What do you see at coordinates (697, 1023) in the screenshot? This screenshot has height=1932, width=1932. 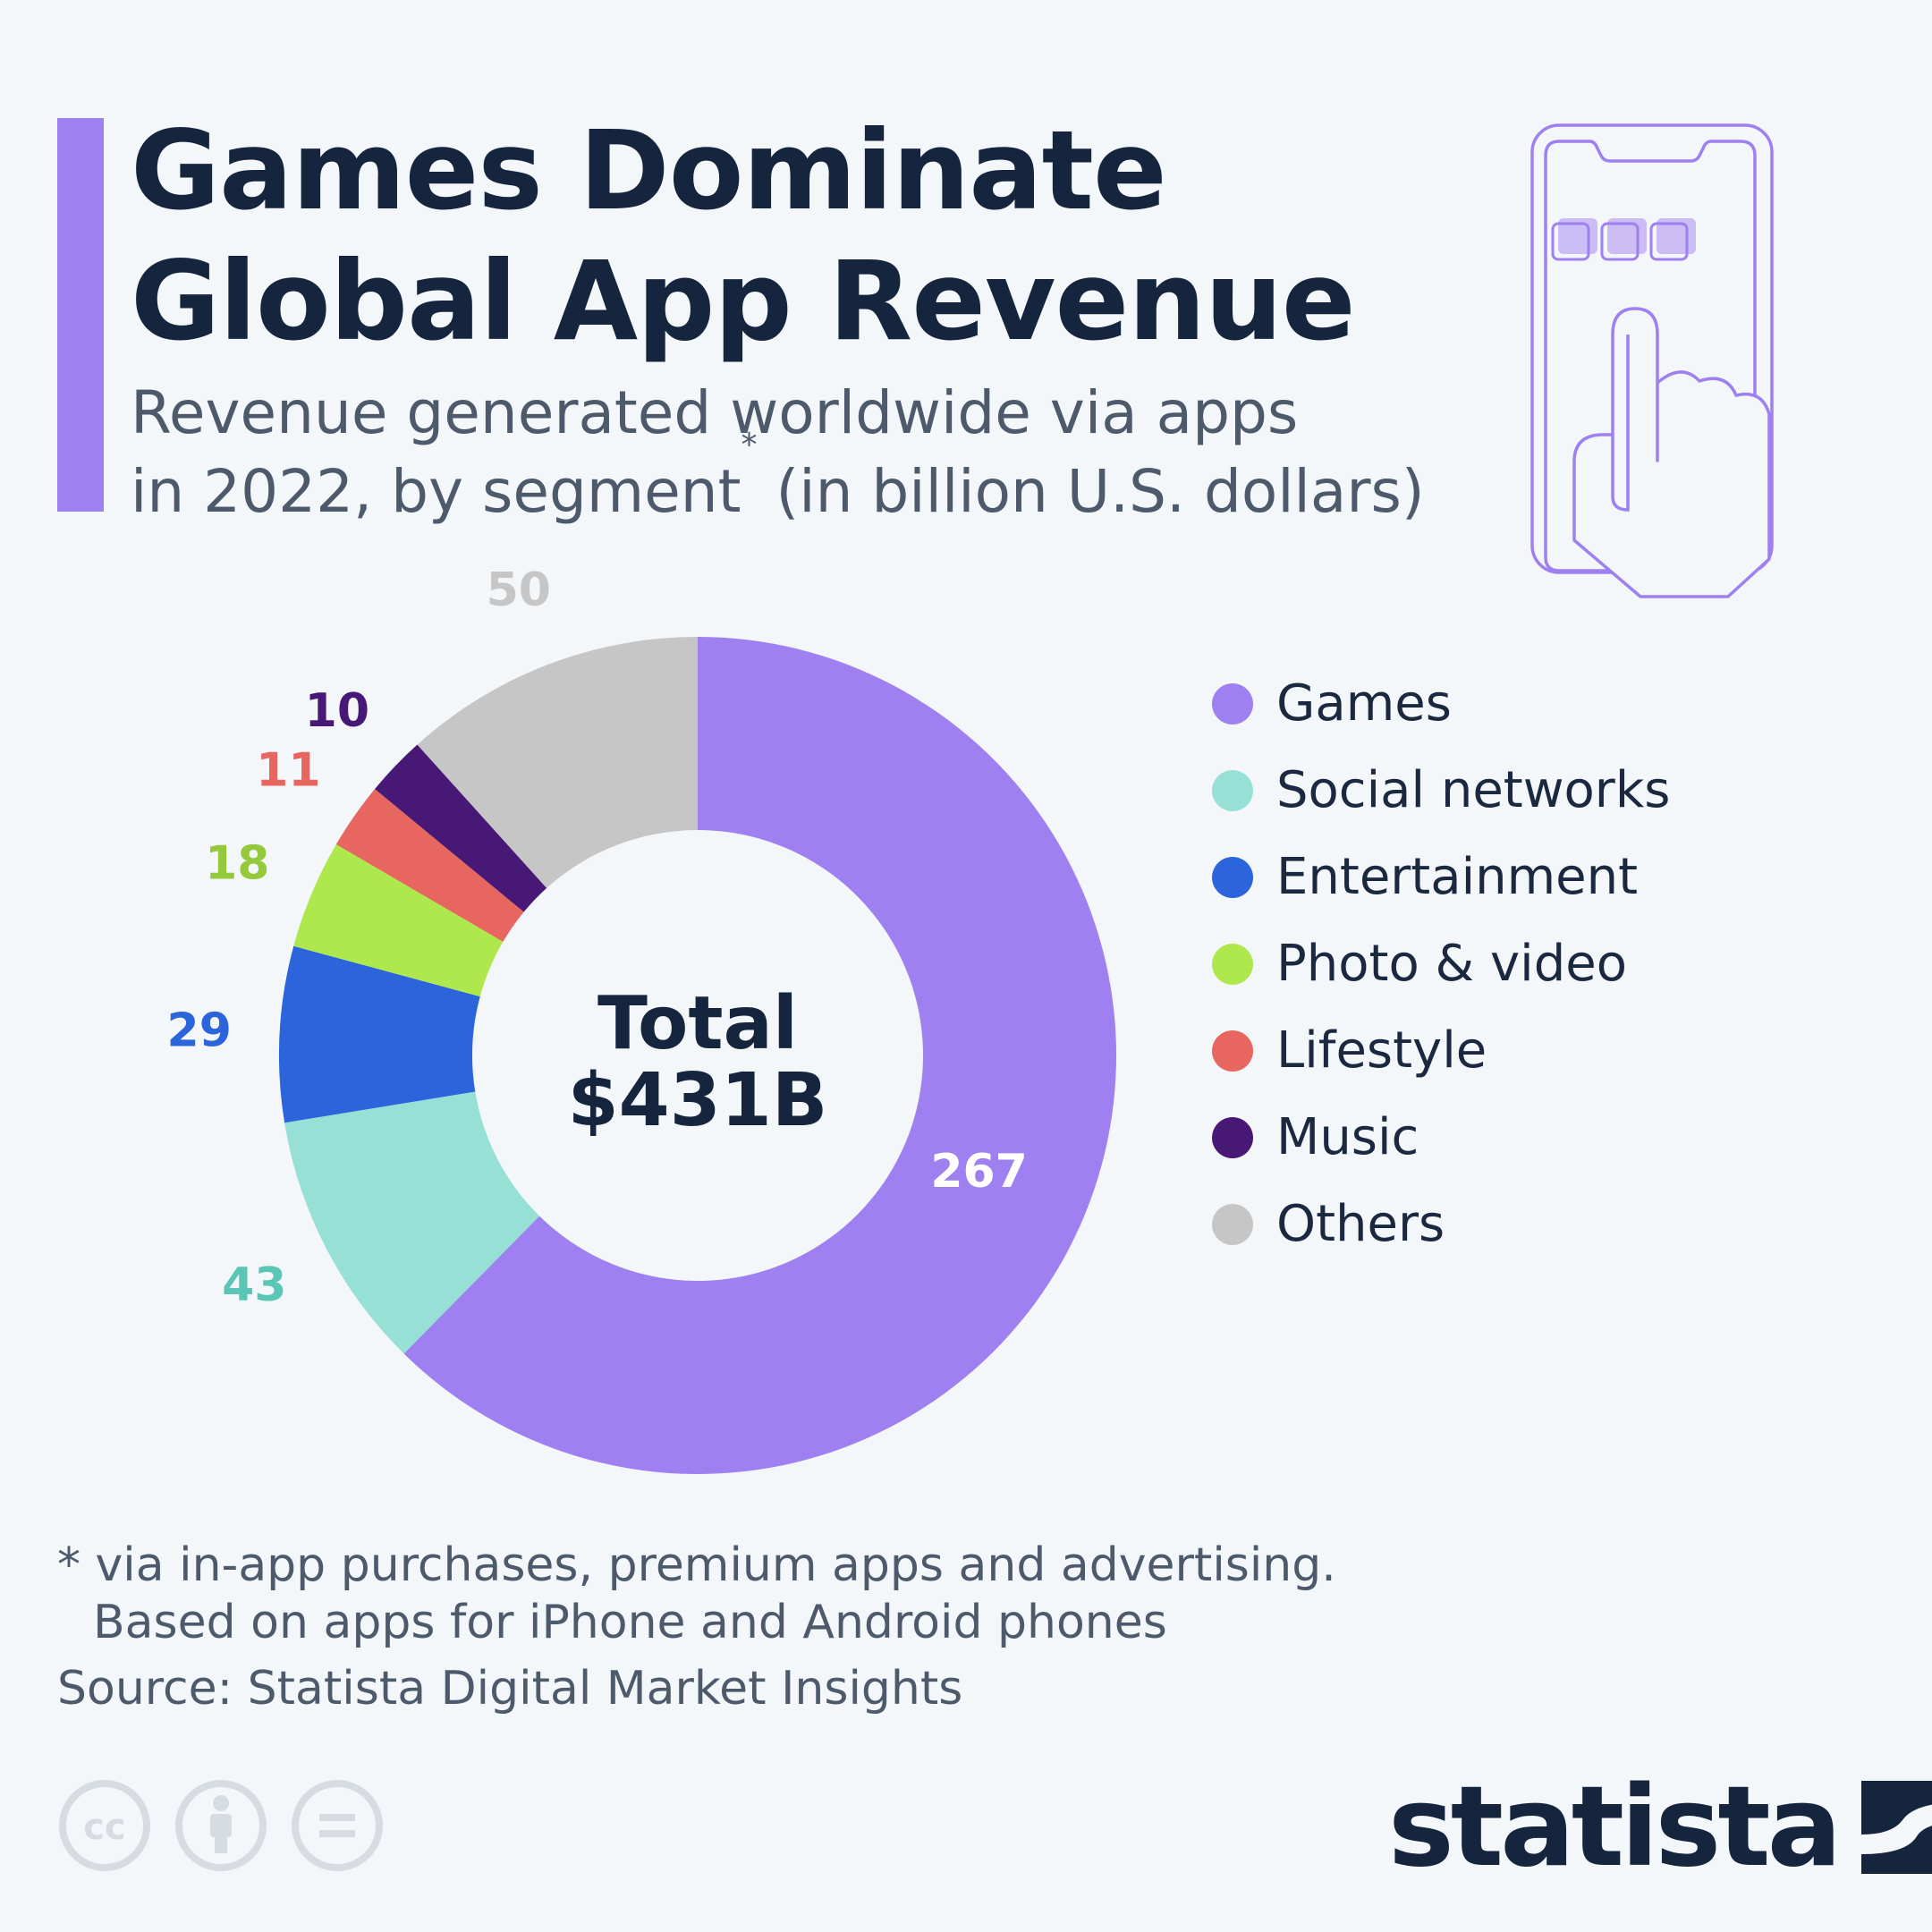 I see `donut-center-total-label: Total` at bounding box center [697, 1023].